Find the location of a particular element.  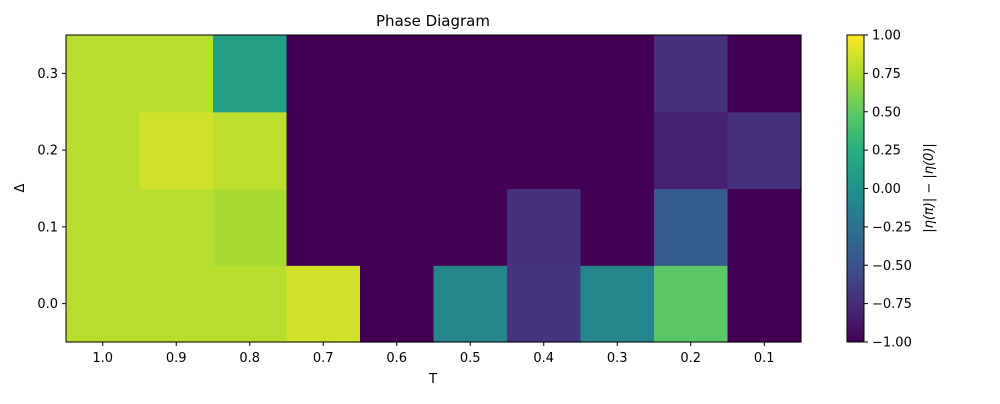

colorbar-tick-label: −0.75 is located at coordinates (892, 304).